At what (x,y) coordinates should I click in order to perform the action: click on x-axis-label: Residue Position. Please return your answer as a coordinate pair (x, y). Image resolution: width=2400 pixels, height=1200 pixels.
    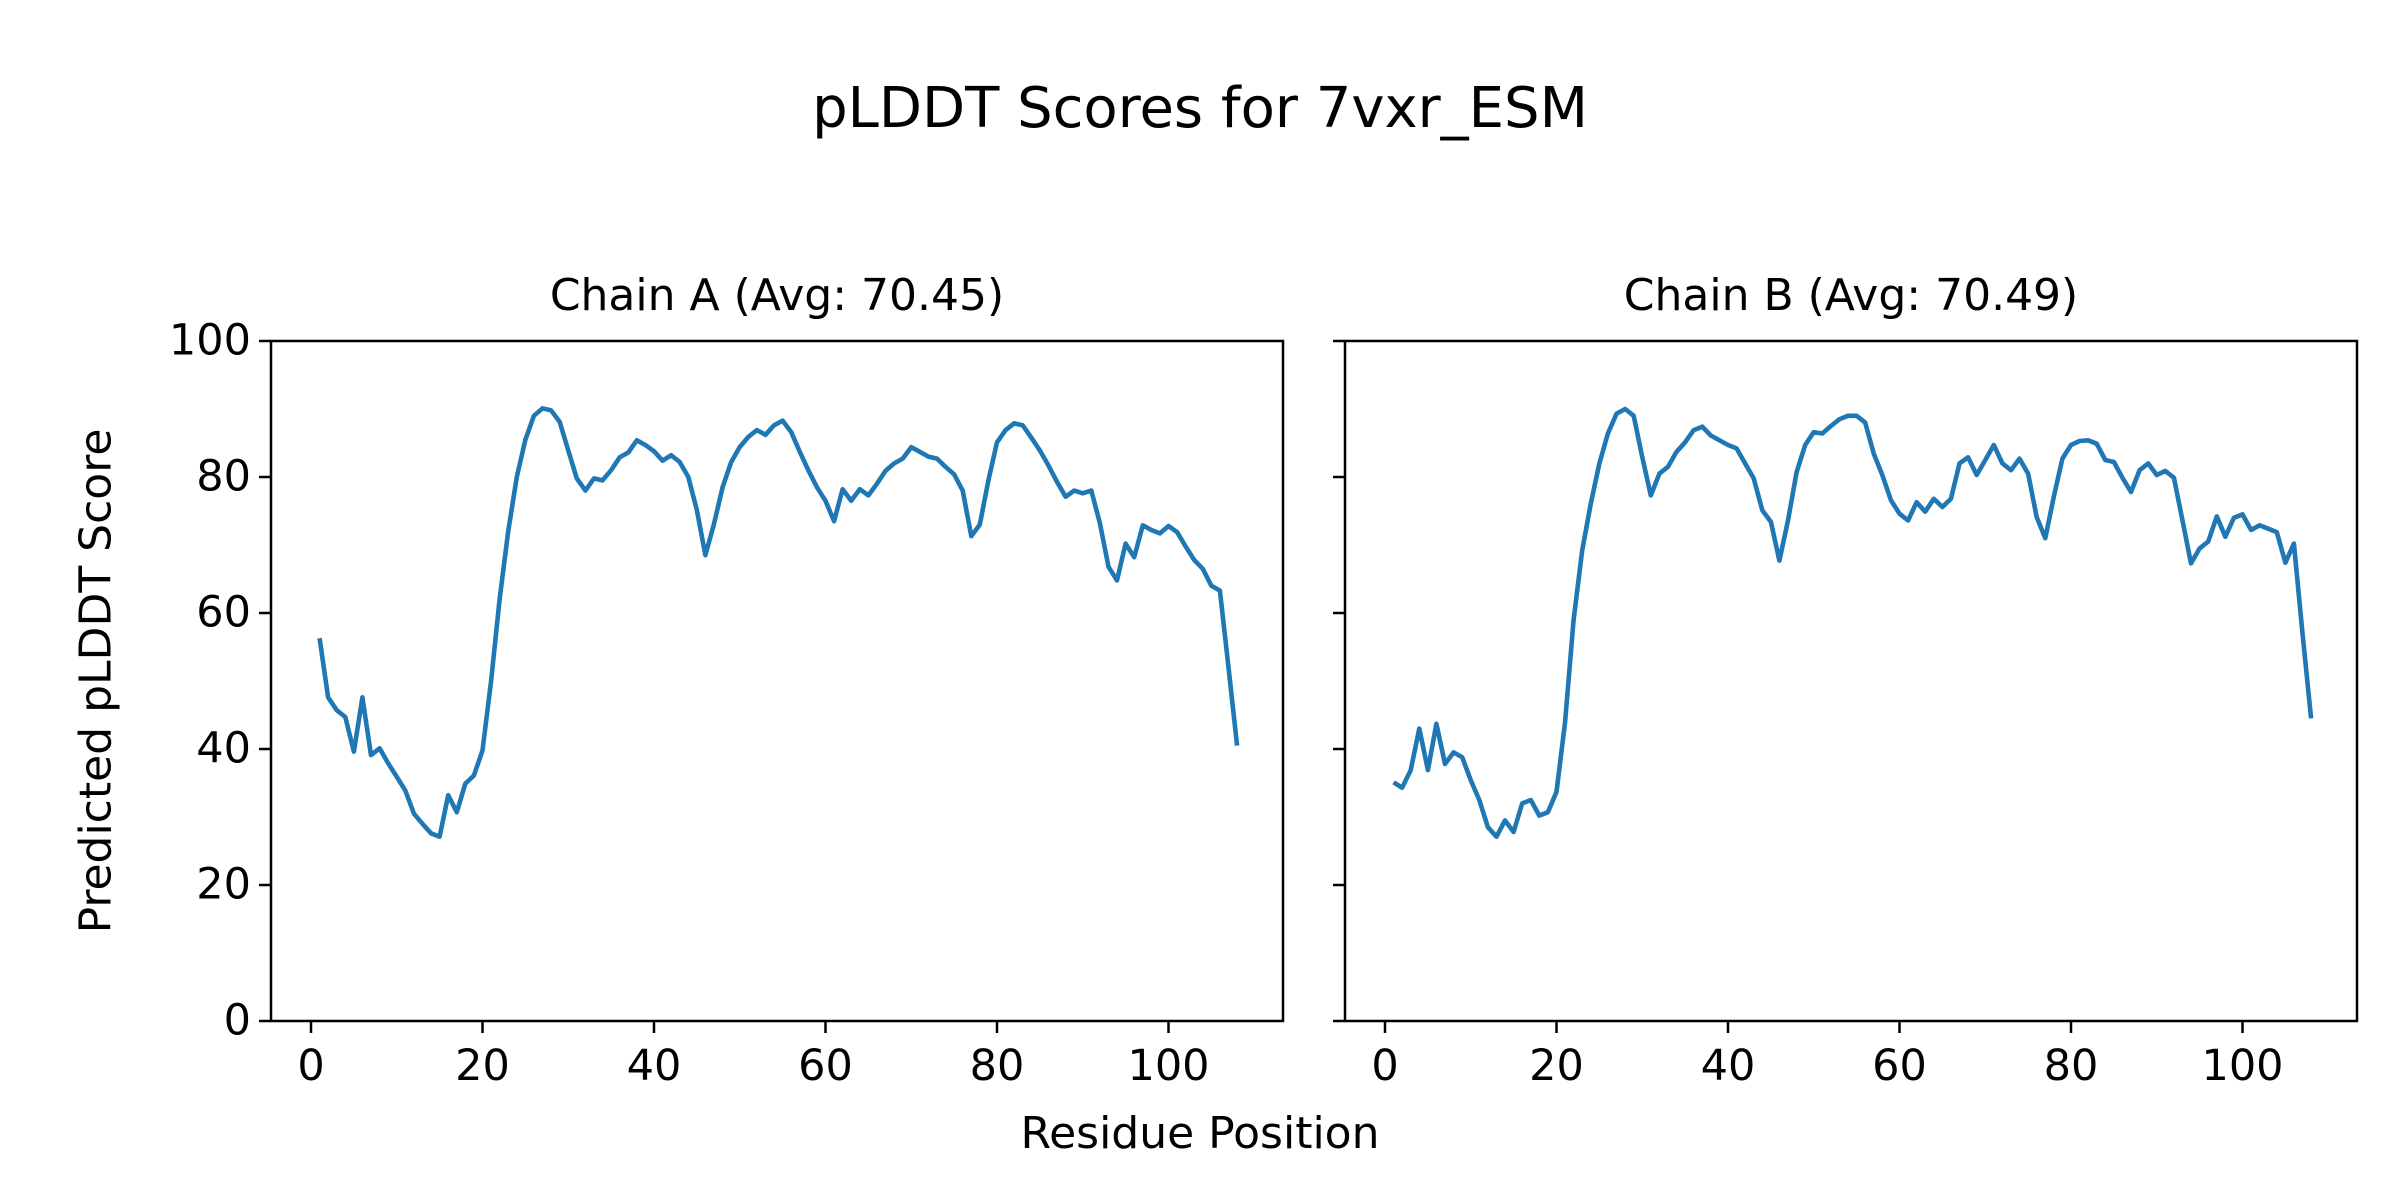
    Looking at the image, I should click on (1200, 1133).